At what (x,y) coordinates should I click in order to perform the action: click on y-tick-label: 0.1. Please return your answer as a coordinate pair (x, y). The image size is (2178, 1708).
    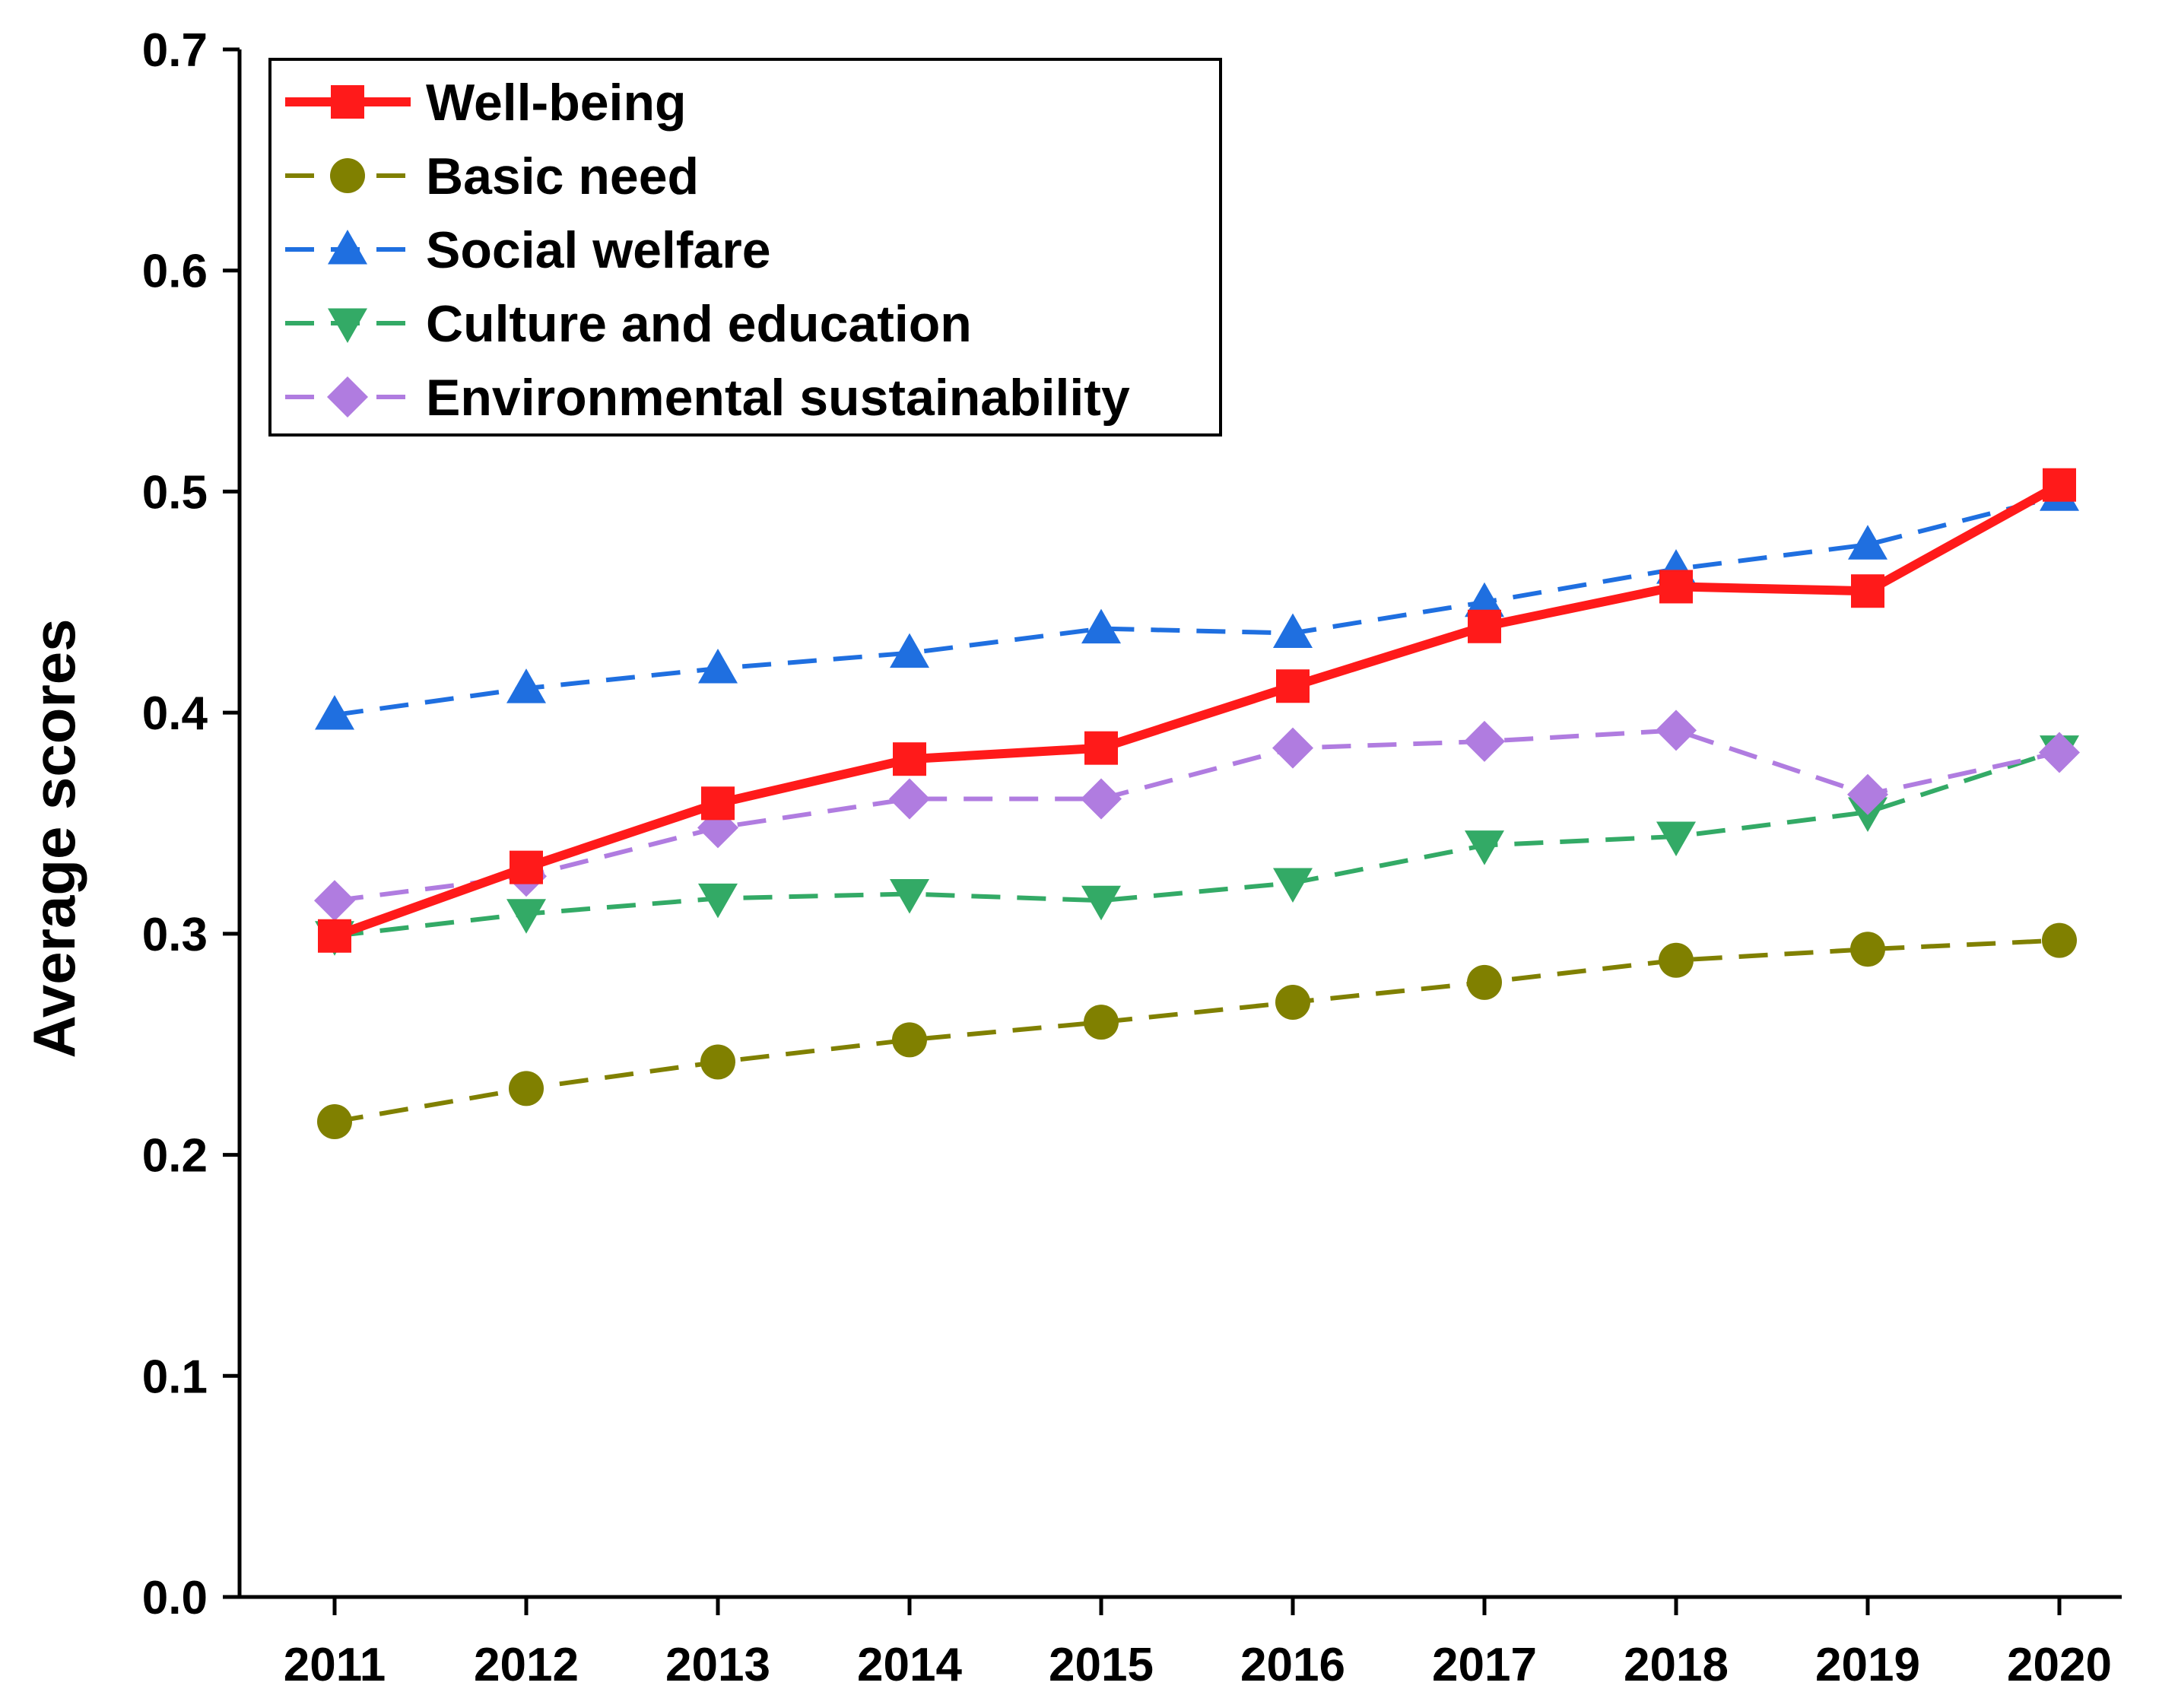
    Looking at the image, I should click on (175, 1377).